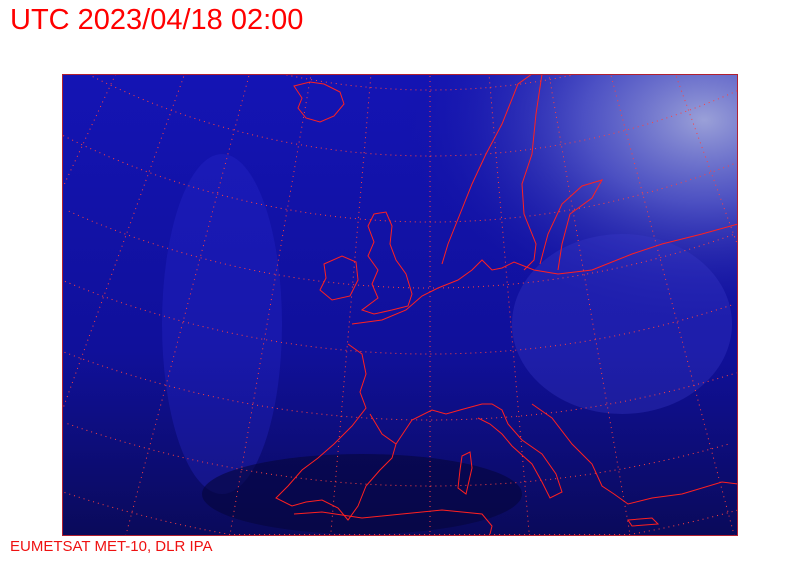  I want to click on coast-iberia, so click(336, 432).